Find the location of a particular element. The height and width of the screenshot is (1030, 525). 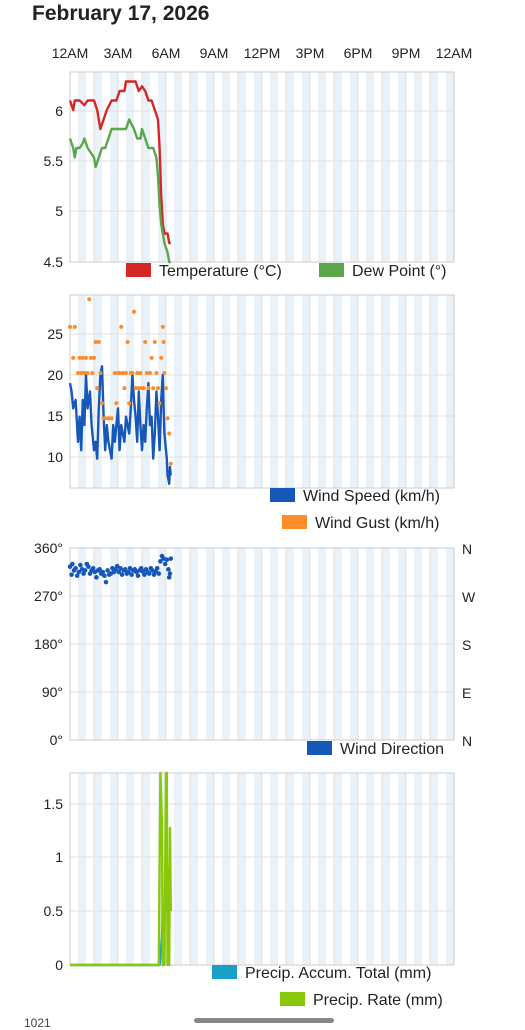

legend-item: Wind Gust (km/h) is located at coordinates (360, 523).